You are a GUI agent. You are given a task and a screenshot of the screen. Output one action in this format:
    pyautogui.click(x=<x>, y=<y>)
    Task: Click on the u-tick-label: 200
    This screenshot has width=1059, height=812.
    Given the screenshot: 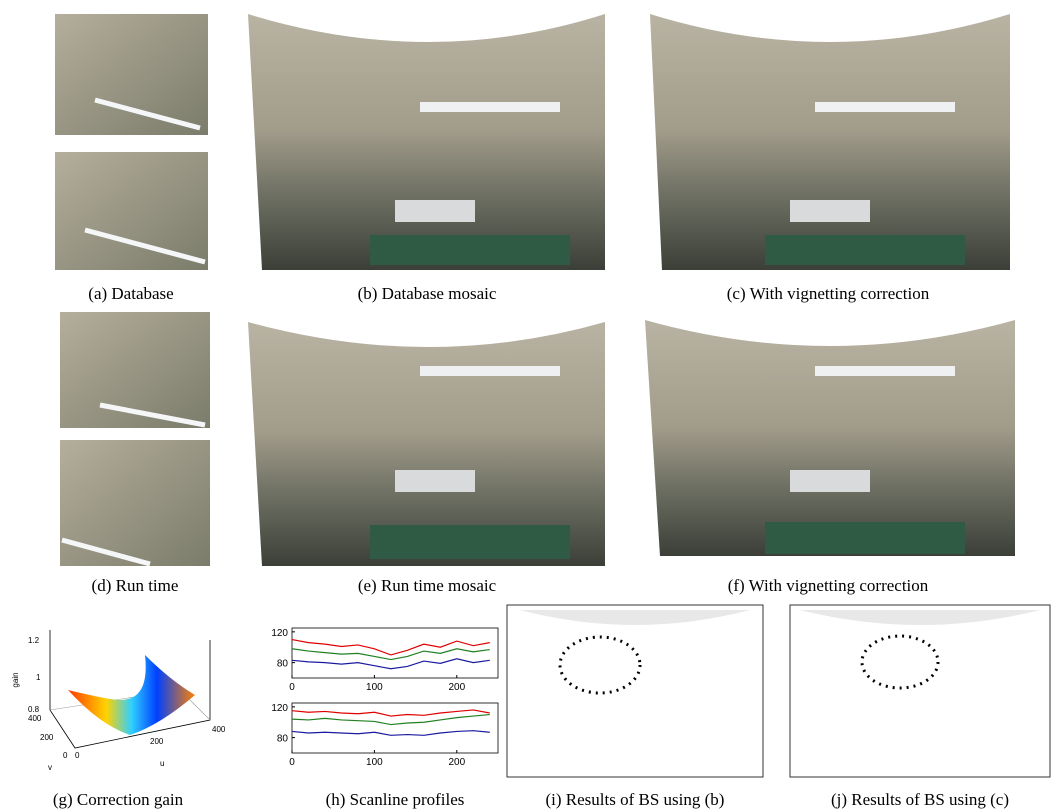 What is the action you would take?
    pyautogui.click(x=157, y=741)
    